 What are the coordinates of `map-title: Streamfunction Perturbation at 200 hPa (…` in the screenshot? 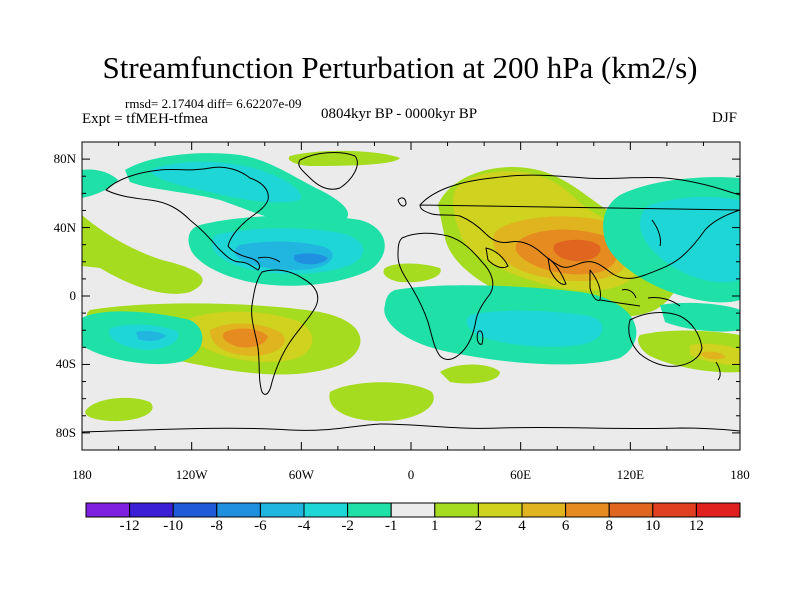 It's located at (400, 67).